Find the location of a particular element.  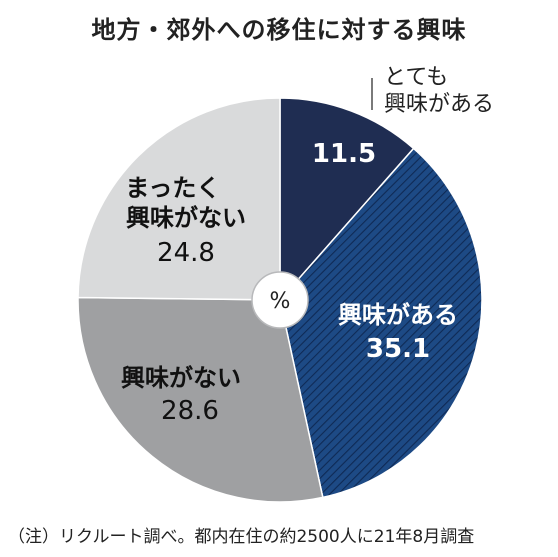

unit-center-circle is located at coordinates (280, 300).